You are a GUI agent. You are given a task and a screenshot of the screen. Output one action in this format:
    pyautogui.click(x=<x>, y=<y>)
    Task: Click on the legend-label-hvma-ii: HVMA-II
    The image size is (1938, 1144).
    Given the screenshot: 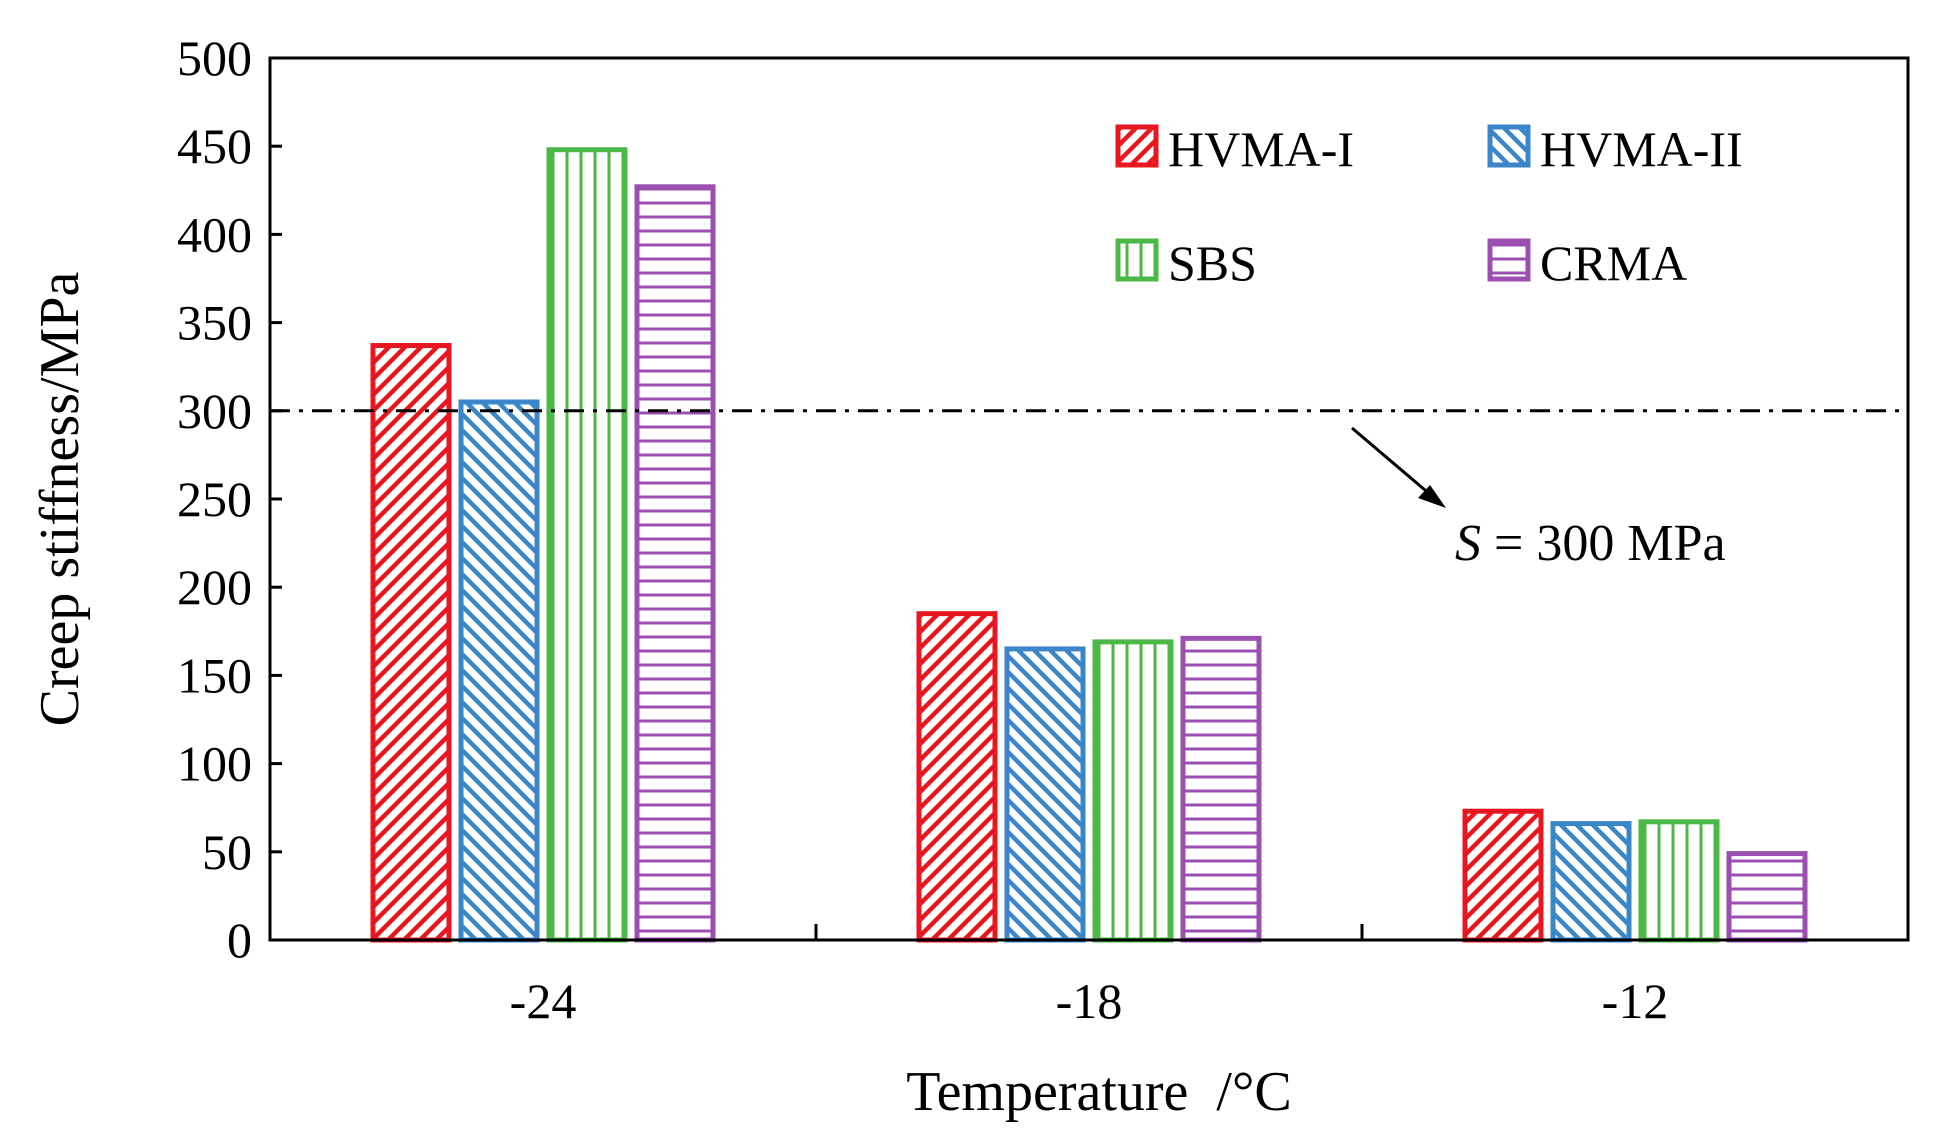 What is the action you would take?
    pyautogui.click(x=1641, y=149)
    